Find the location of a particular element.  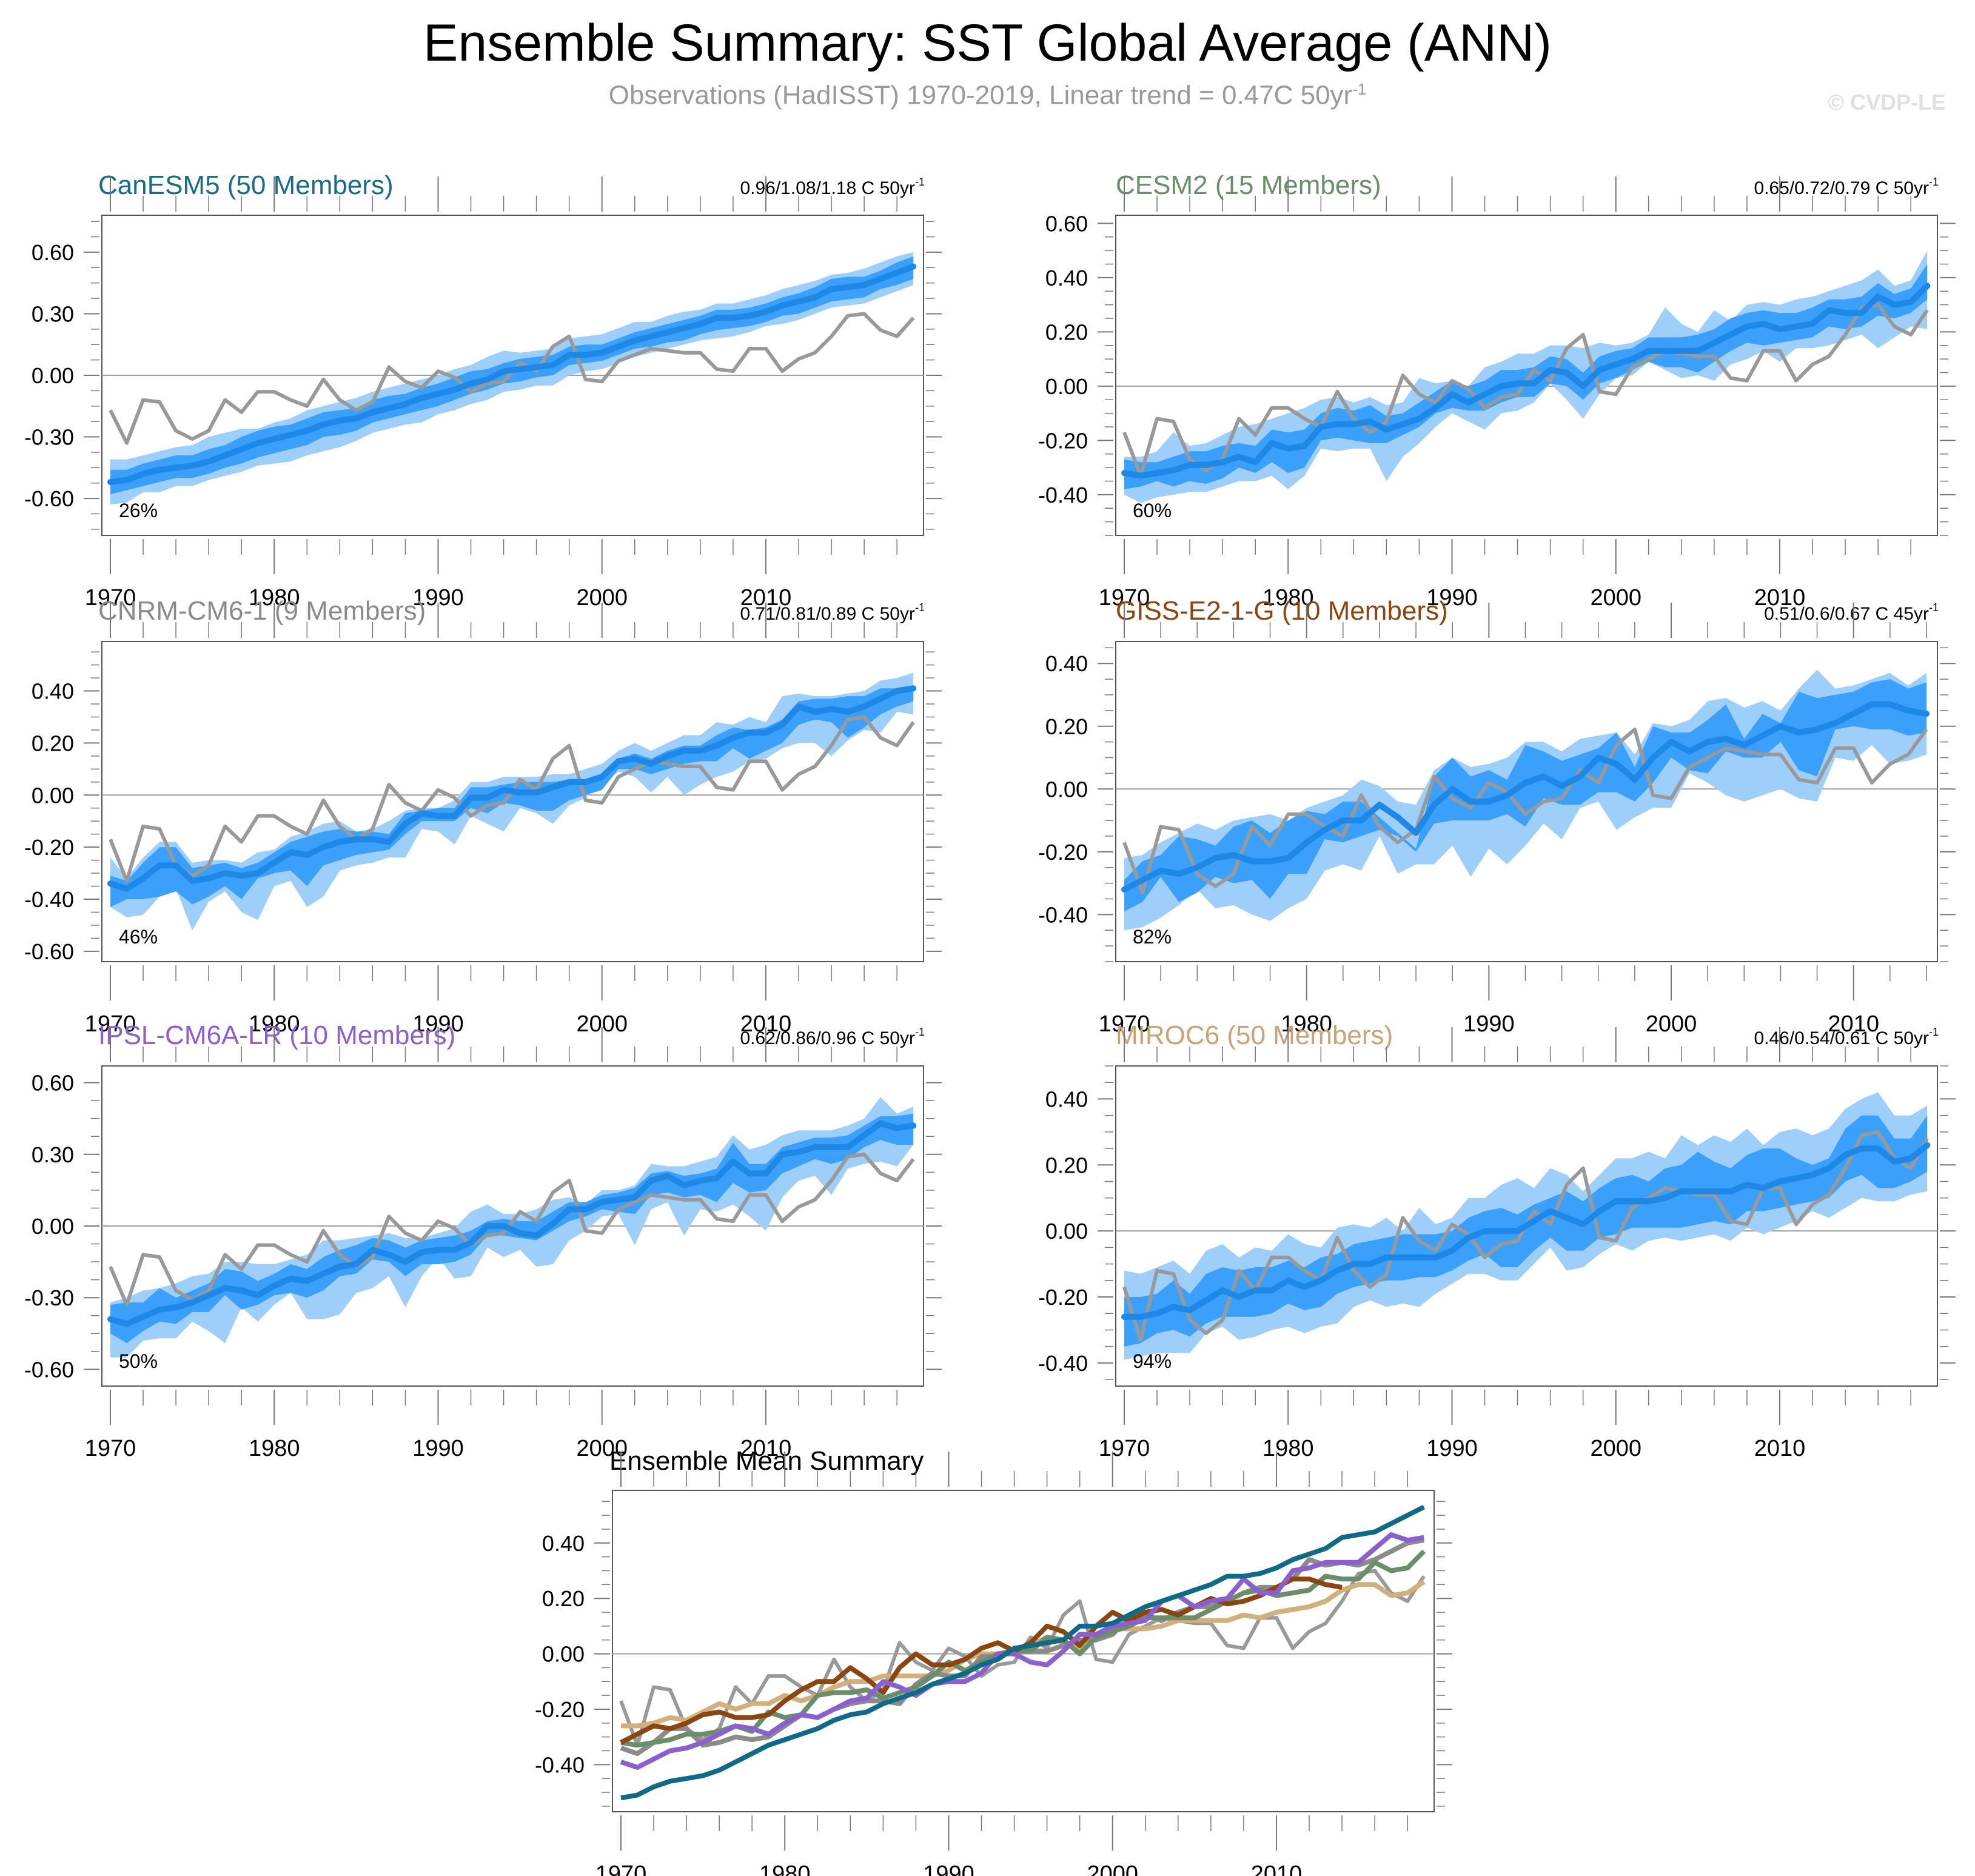

y-tick-label: -0.30 is located at coordinates (49, 437).